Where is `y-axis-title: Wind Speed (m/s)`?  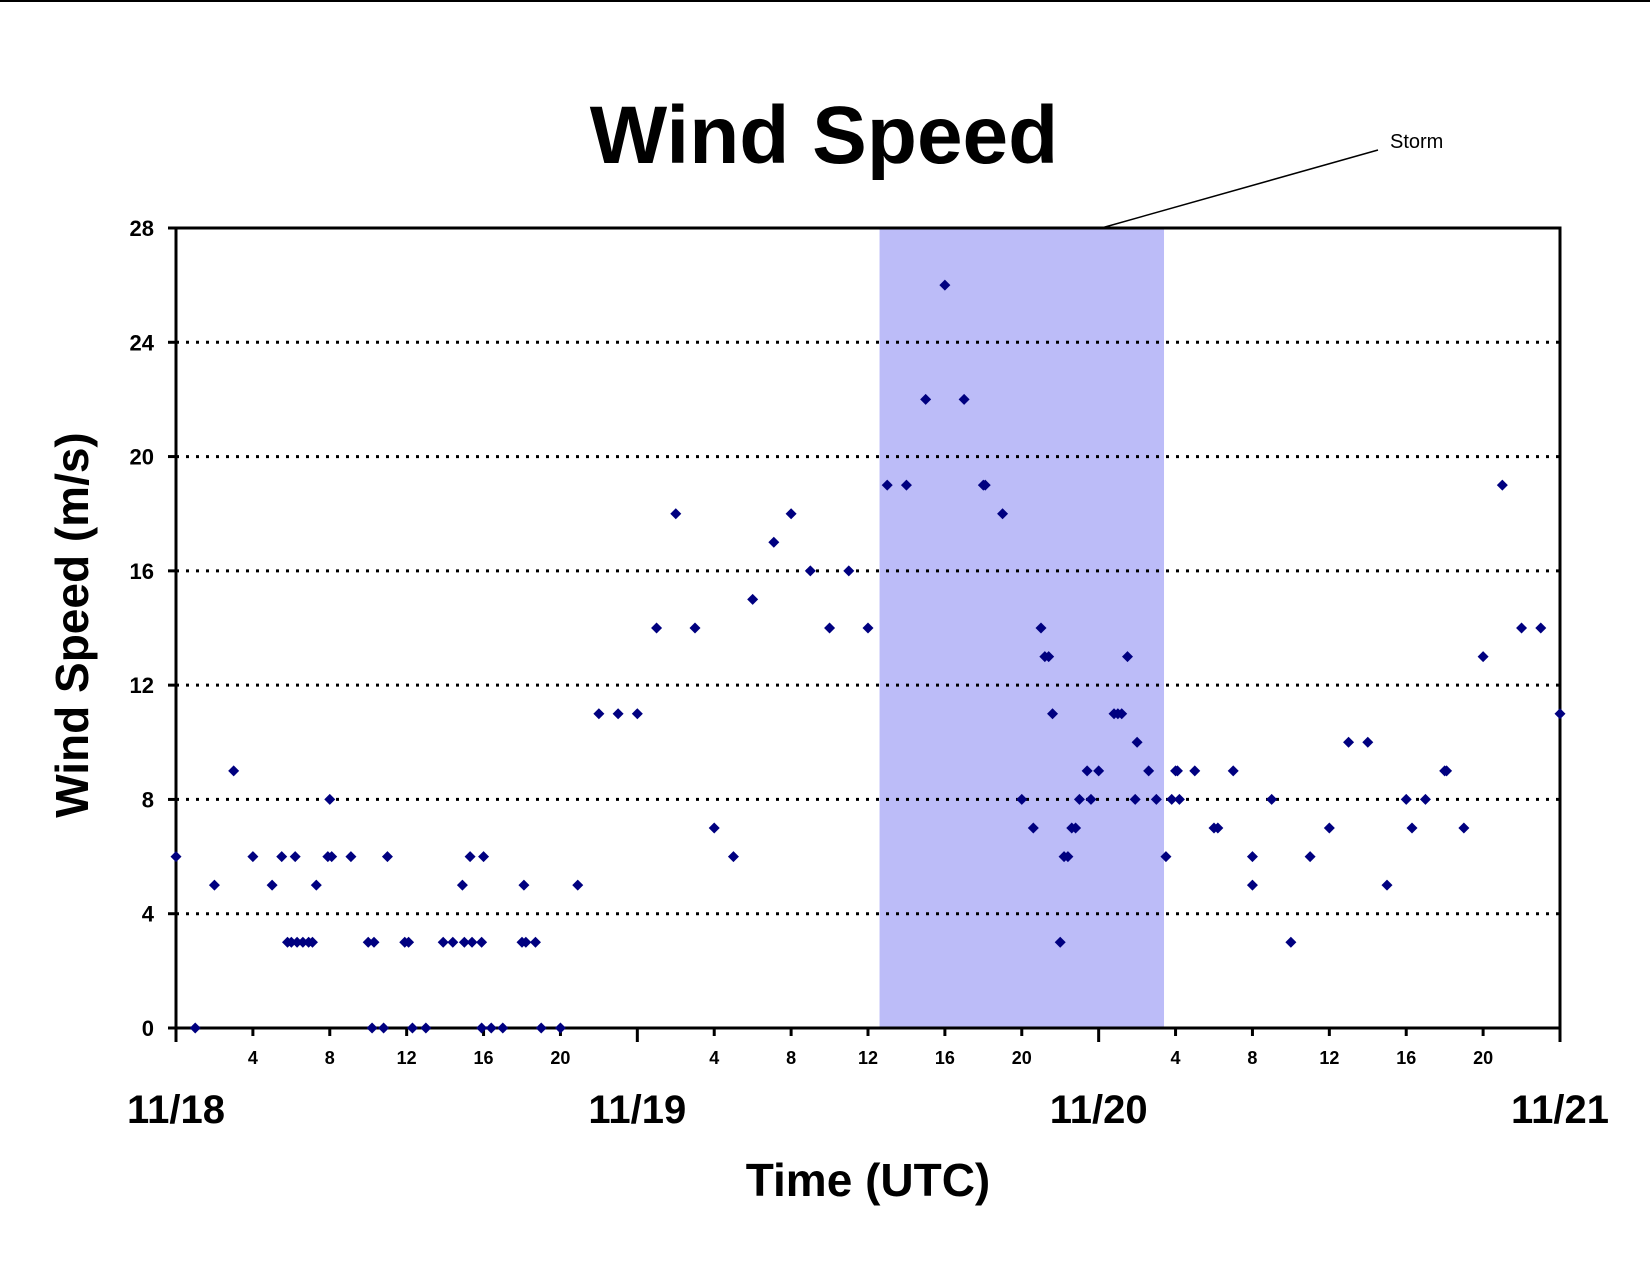 y-axis-title: Wind Speed (m/s) is located at coordinates (72, 625).